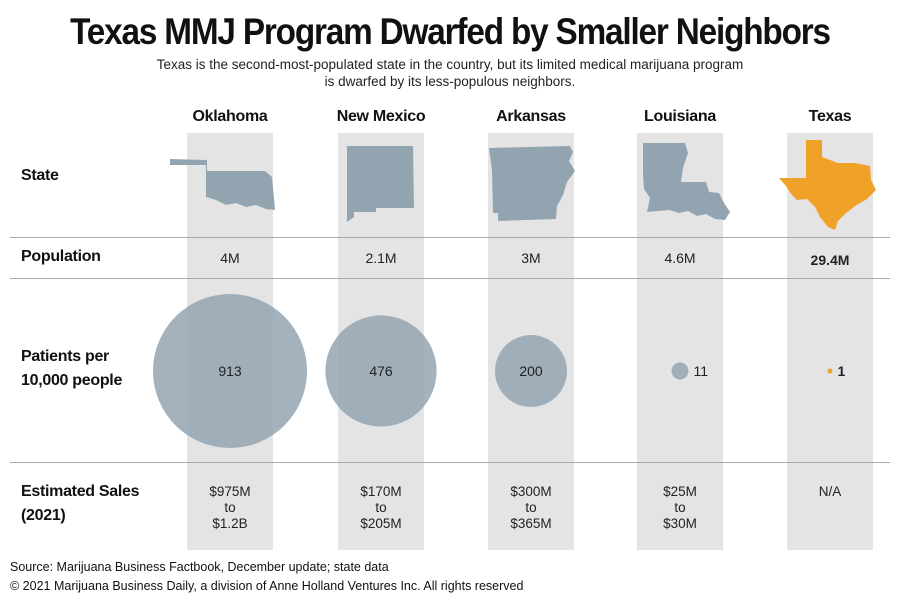 Image resolution: width=900 pixels, height=600 pixels. I want to click on row-label-patients-line2: 10,000 people, so click(72, 380).